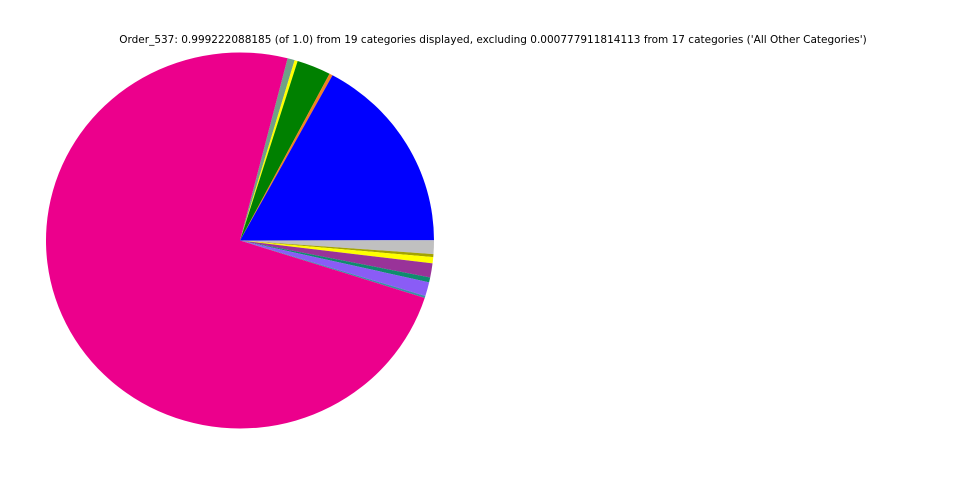 The image size is (960, 480). I want to click on slice-violet, so click(335, 268).